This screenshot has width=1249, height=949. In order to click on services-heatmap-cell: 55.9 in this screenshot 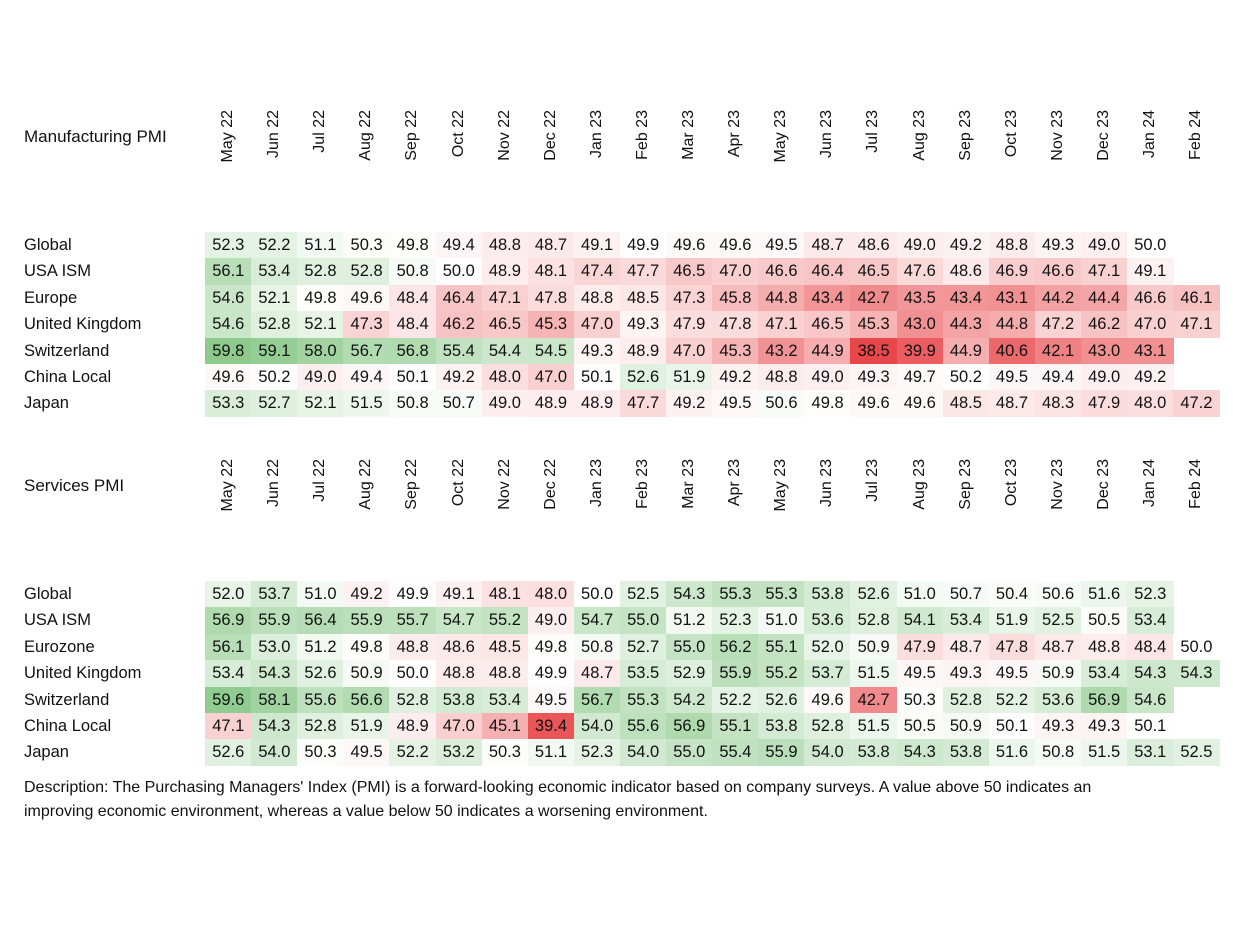, I will do `click(781, 753)`.